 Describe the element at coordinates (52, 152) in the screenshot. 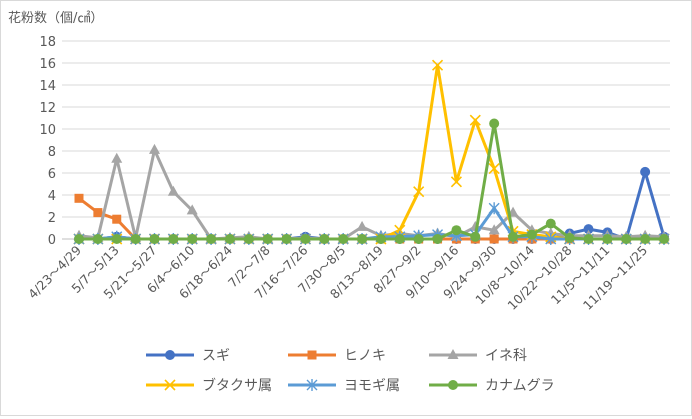

I see `y-tick-label: 8` at that location.